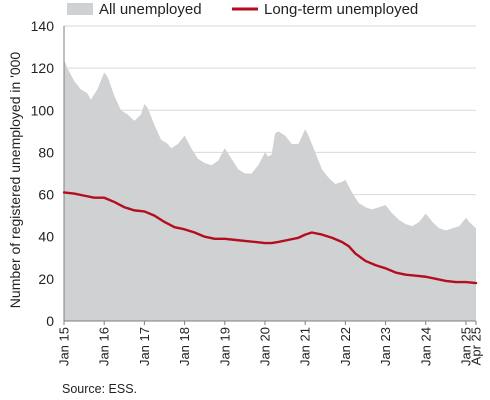 This screenshot has width=490, height=400. What do you see at coordinates (305, 346) in the screenshot?
I see `x-tick-label: Jan 21` at bounding box center [305, 346].